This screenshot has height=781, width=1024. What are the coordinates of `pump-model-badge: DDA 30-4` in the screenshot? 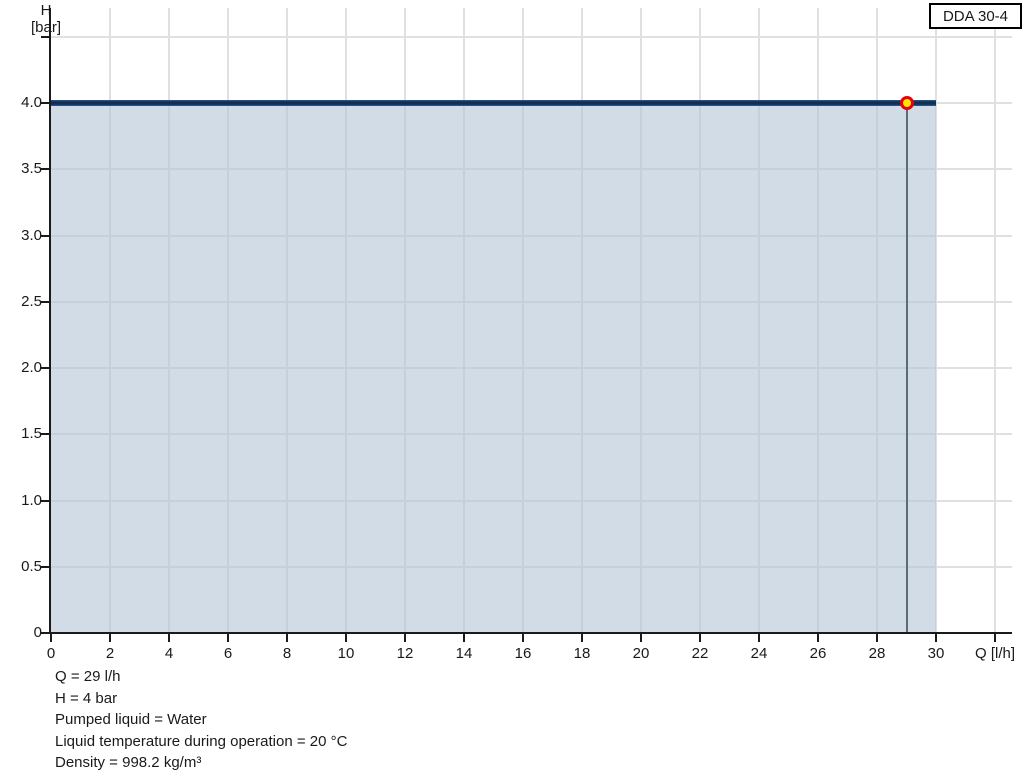 It's located at (975, 16).